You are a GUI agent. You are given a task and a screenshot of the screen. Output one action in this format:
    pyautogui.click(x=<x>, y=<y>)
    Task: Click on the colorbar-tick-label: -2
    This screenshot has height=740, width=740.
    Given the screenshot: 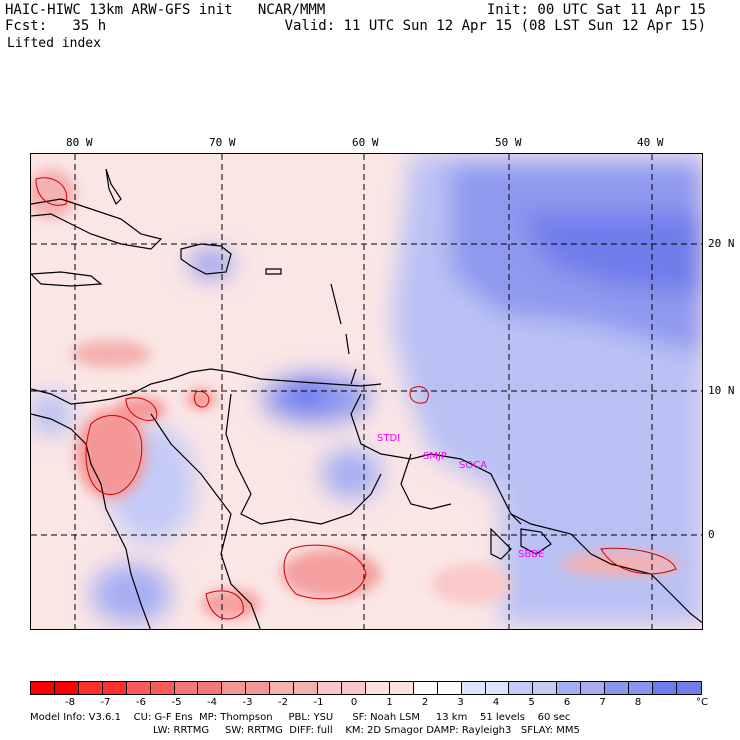 What is the action you would take?
    pyautogui.click(x=283, y=702)
    